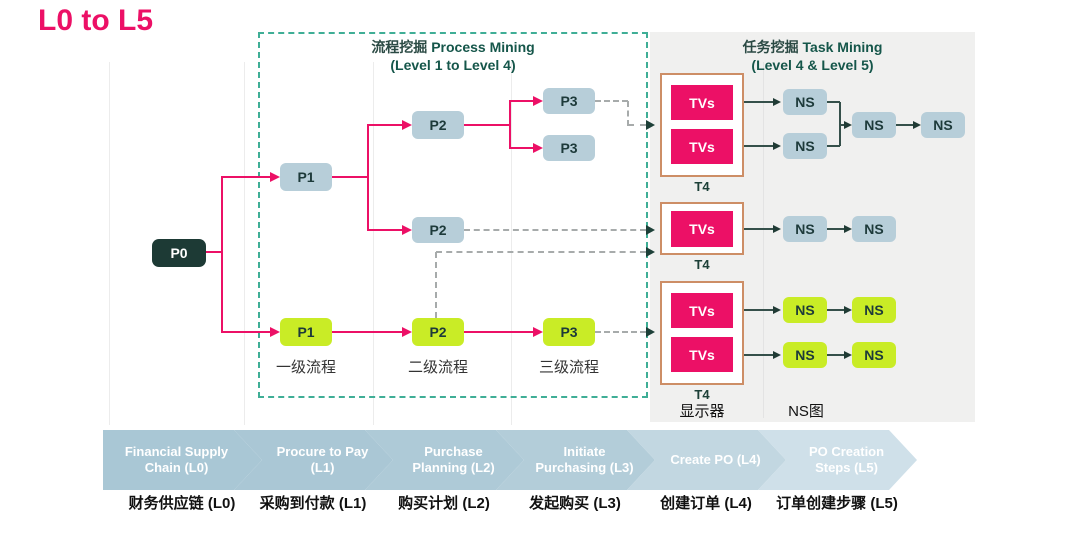  What do you see at coordinates (770, 47) in the screenshot?
I see `task-mining-title-zh: 任务挖掘` at bounding box center [770, 47].